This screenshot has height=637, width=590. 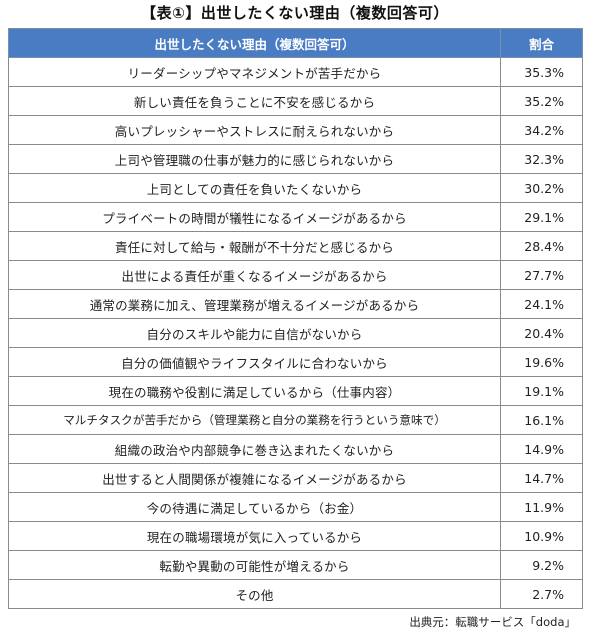 What do you see at coordinates (541, 275) in the screenshot?
I see `percentage-cell: 27.7%` at bounding box center [541, 275].